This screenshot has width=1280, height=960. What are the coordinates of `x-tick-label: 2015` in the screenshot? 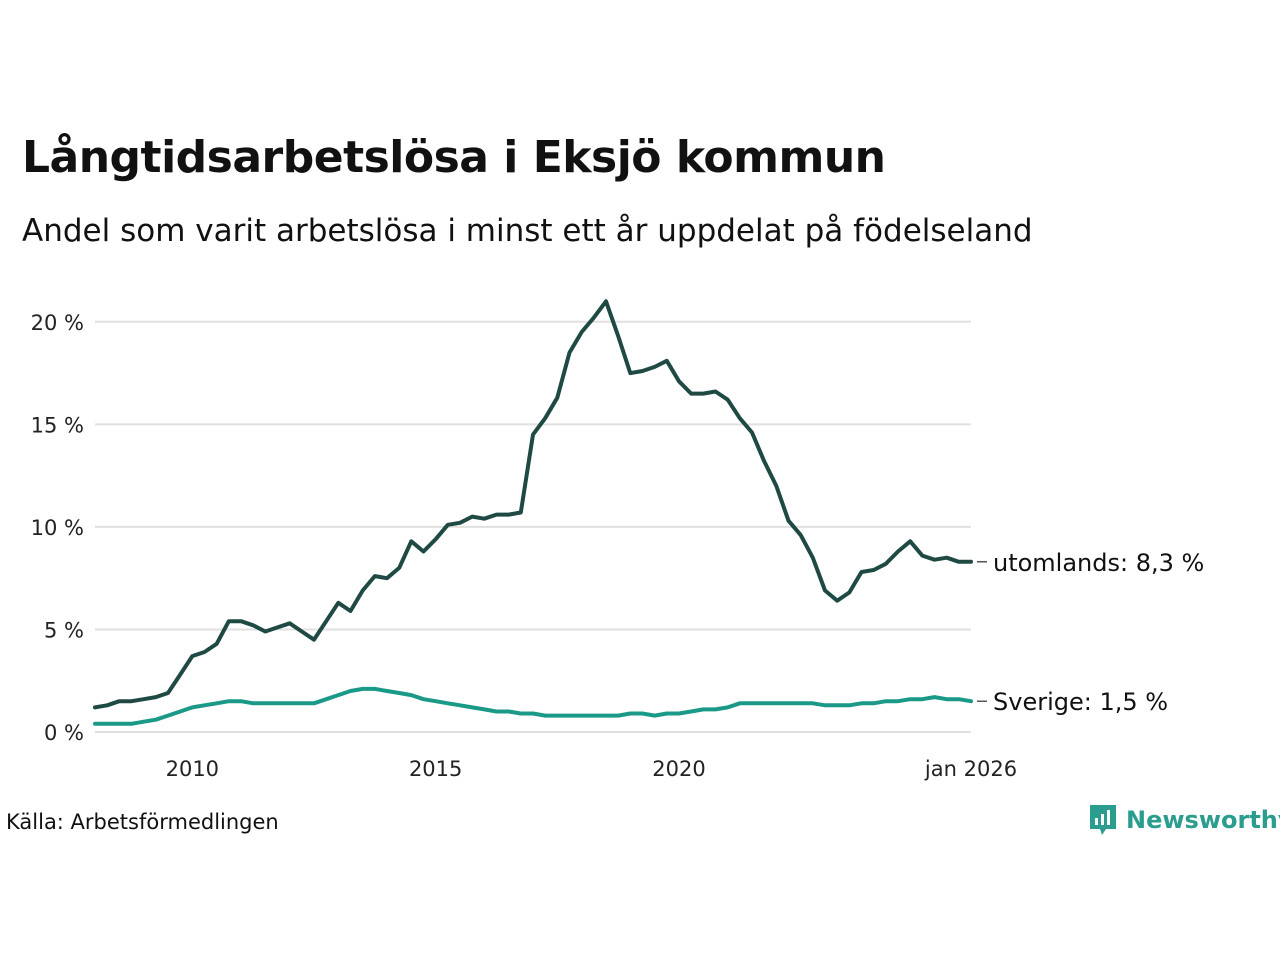 It's located at (435, 769).